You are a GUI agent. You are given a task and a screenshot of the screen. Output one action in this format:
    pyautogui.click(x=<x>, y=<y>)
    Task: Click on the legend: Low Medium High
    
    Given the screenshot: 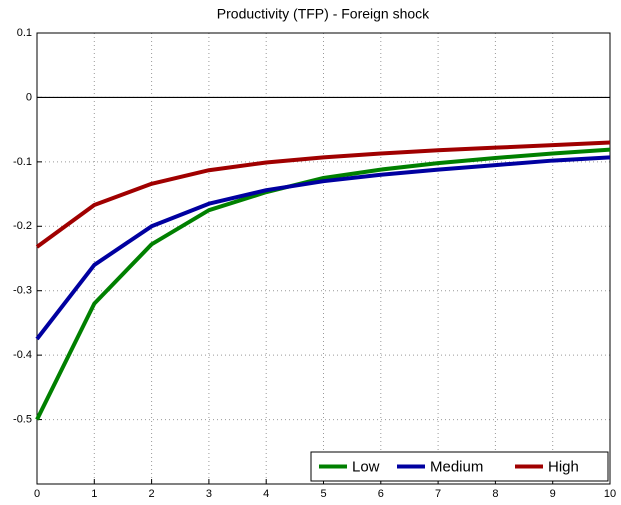 What is the action you would take?
    pyautogui.click(x=459, y=466)
    